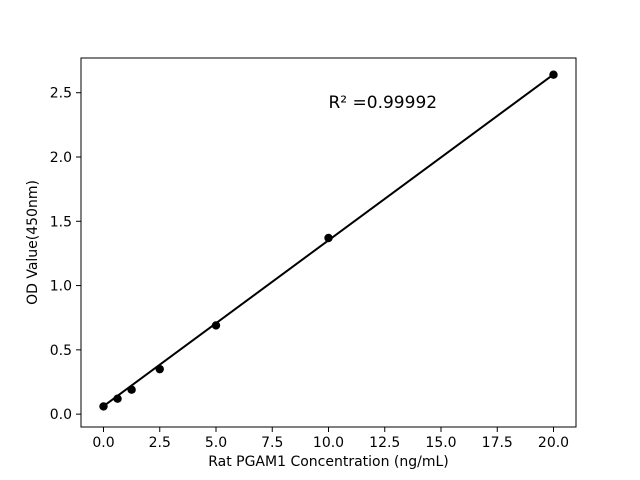 The image size is (640, 480). What do you see at coordinates (328, 462) in the screenshot?
I see `x-axis-label: Rat PGAM1 Concentration (ng/mL)` at bounding box center [328, 462].